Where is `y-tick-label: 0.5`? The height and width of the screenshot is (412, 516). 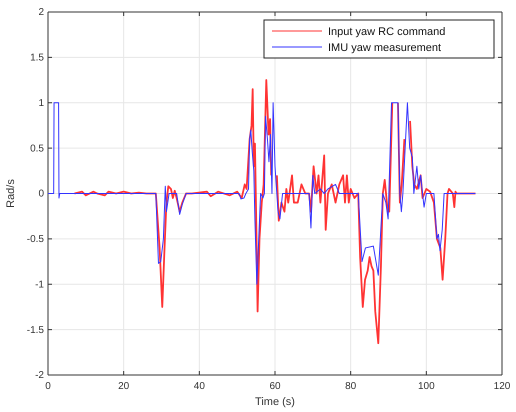
y-tick-label: 0.5 is located at coordinates (37, 148).